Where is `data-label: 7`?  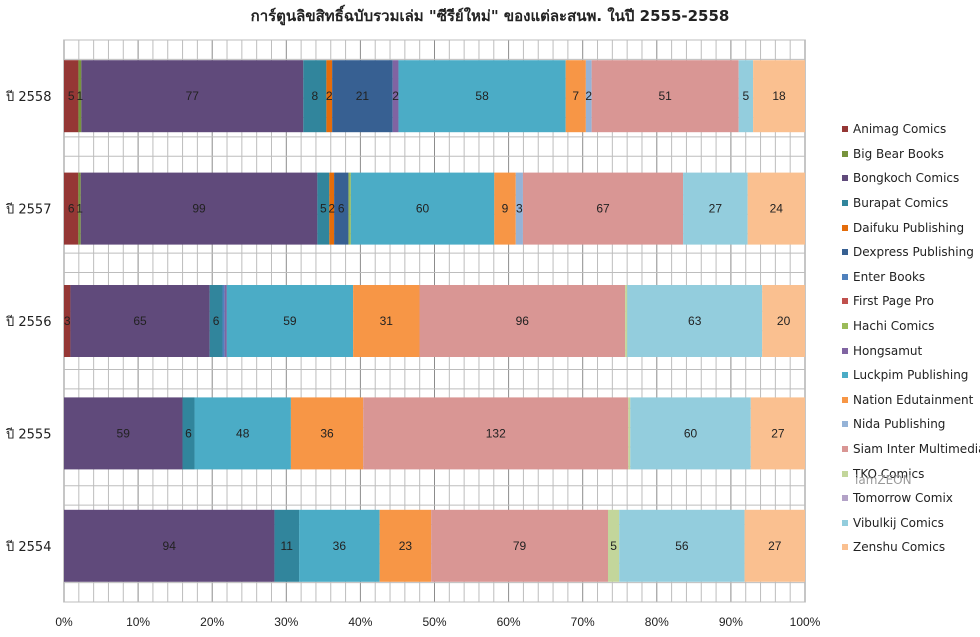
data-label: 7 is located at coordinates (575, 96).